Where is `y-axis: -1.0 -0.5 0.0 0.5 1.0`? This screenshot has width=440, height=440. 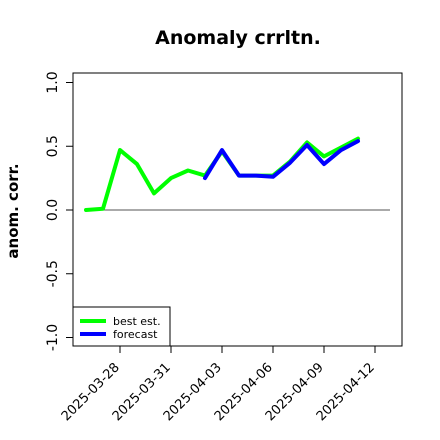
y-axis: -1.0 -0.5 0.0 0.5 1.0 is located at coordinates (59, 211).